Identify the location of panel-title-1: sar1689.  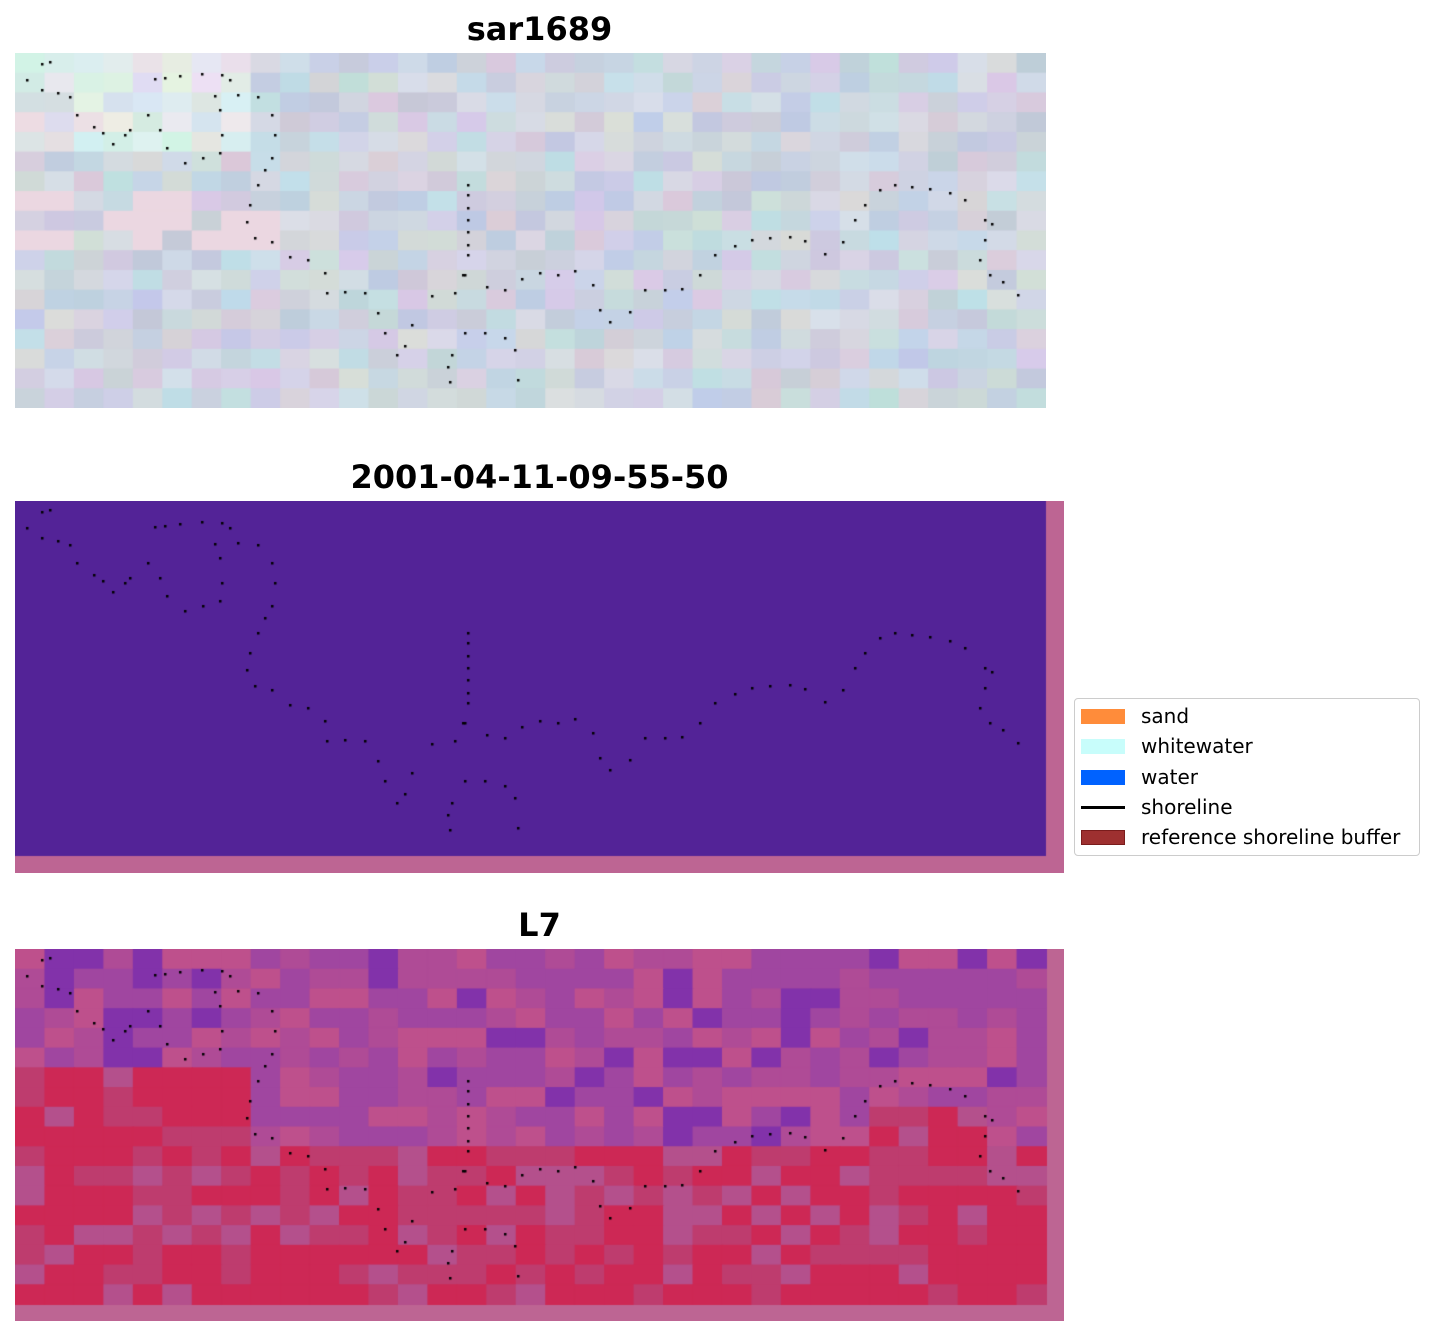
(539, 29).